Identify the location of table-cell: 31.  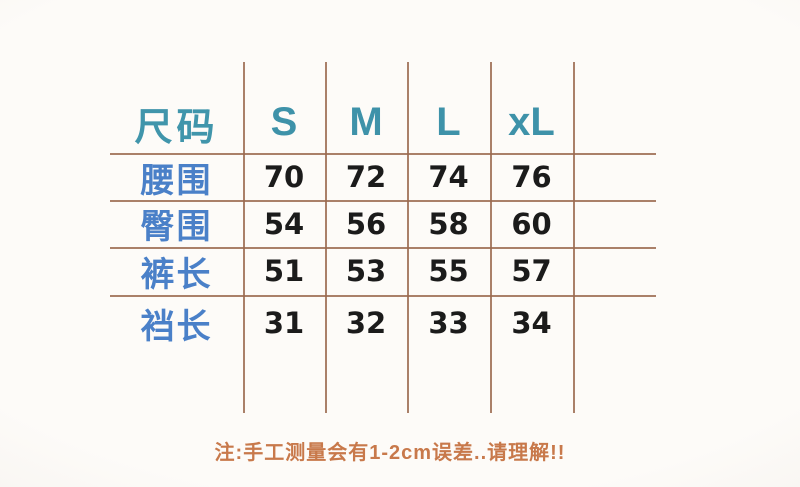
(284, 323).